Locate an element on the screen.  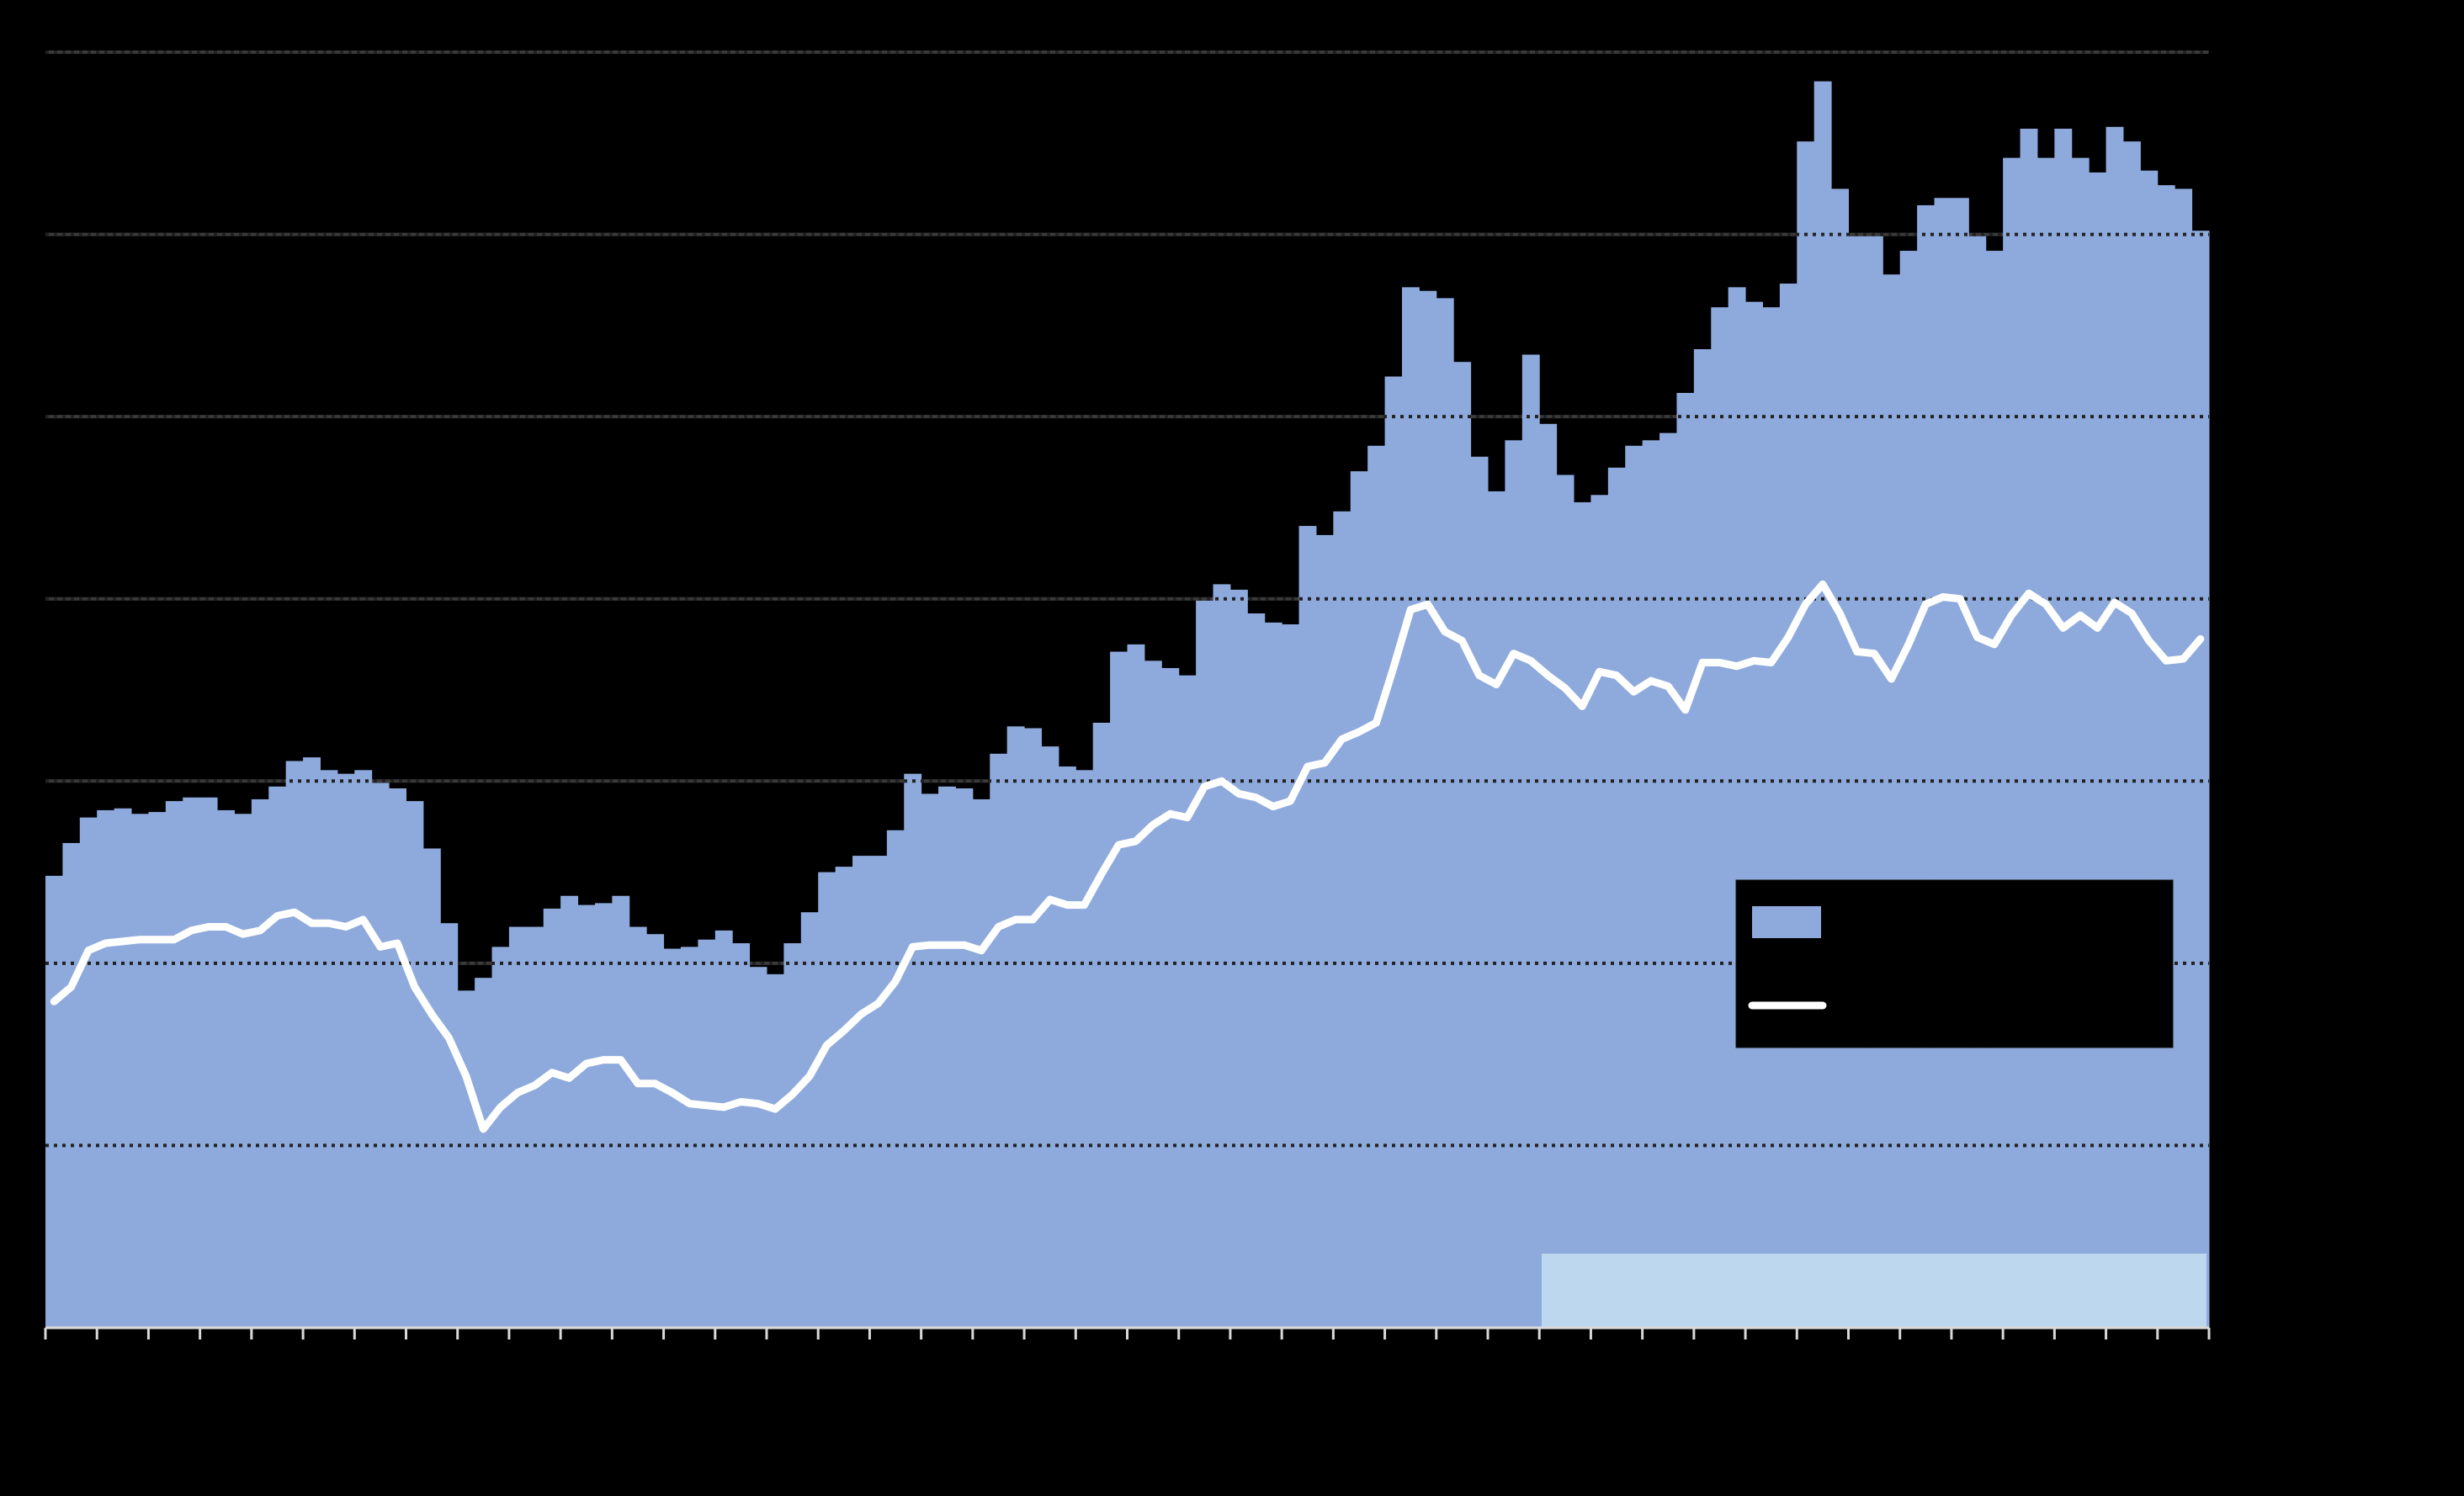
shaded-region is located at coordinates (1874, 1291).